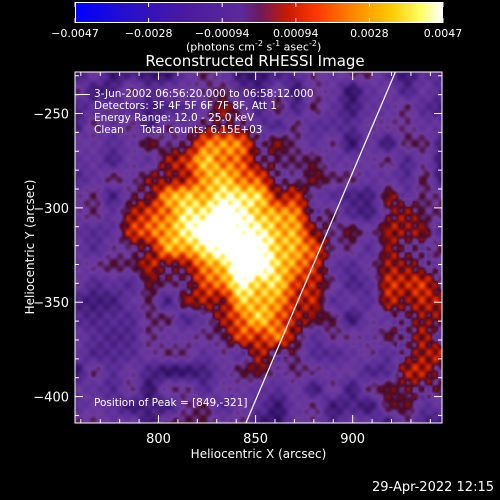 The image size is (500, 500). Describe the element at coordinates (352, 439) in the screenshot. I see `x-tick-label: 900` at that location.